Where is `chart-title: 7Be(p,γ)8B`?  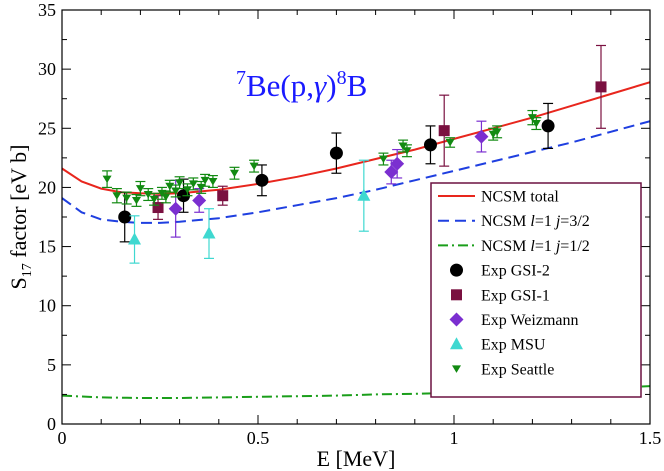
chart-title: 7Be(p,γ)8B is located at coordinates (301, 85).